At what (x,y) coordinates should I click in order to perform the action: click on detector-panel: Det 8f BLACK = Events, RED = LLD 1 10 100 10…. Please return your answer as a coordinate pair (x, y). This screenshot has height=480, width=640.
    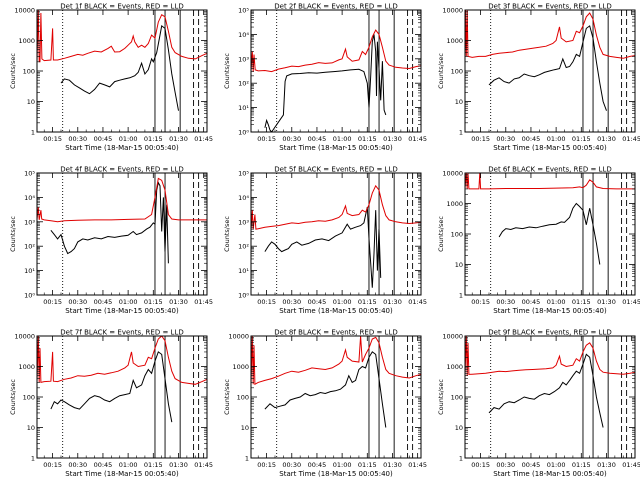
    Looking at the image, I should click on (325, 404).